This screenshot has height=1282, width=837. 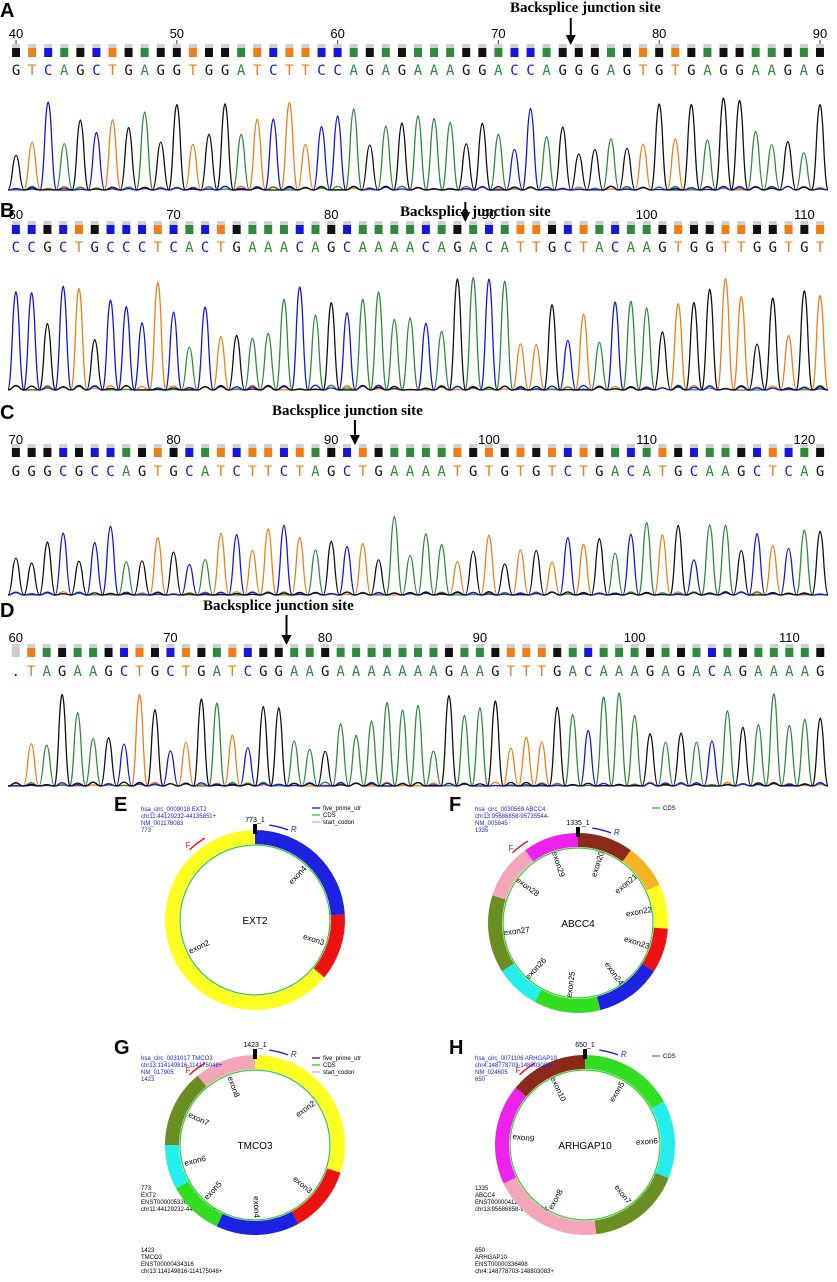 I want to click on footer-line: ENST00000434316, so click(x=167, y=1265).